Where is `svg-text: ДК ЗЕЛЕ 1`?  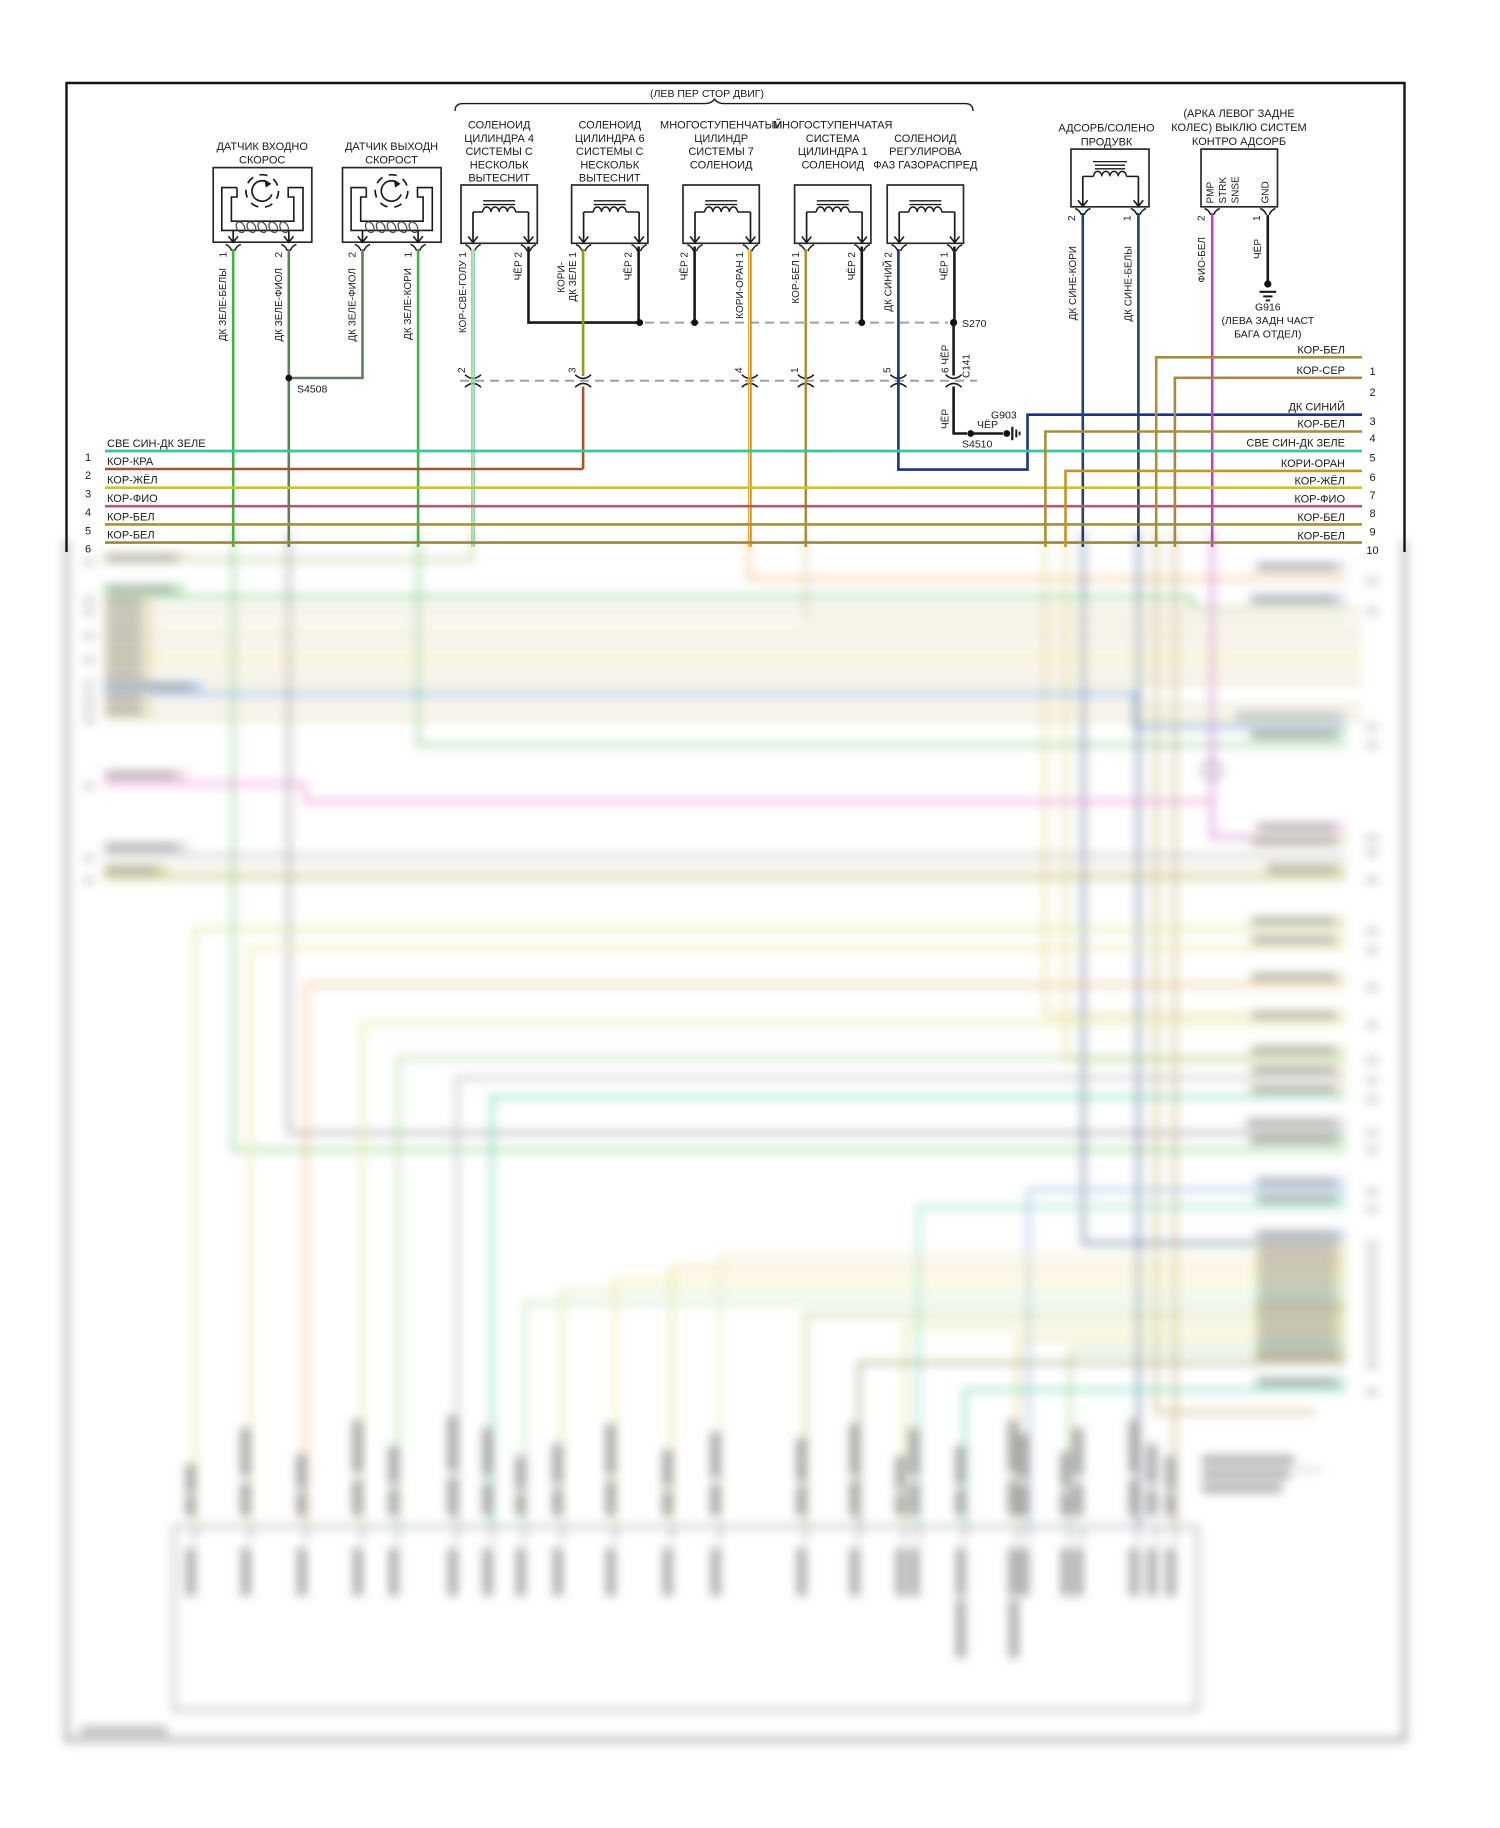
svg-text: ДК ЗЕЛЕ 1 is located at coordinates (573, 277).